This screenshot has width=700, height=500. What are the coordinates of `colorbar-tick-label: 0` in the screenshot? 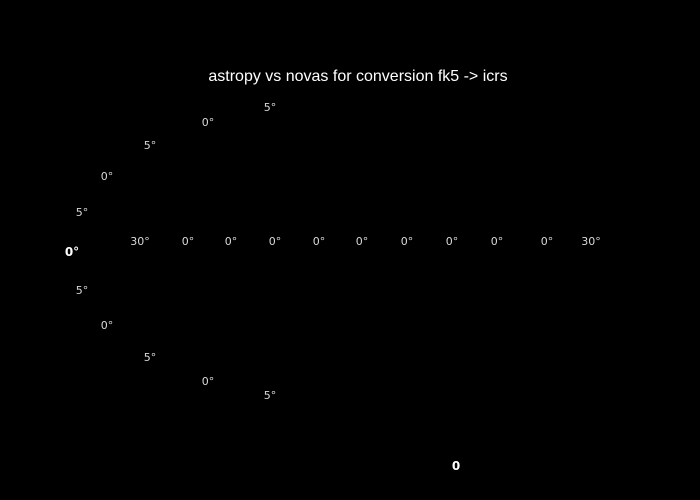 It's located at (456, 466).